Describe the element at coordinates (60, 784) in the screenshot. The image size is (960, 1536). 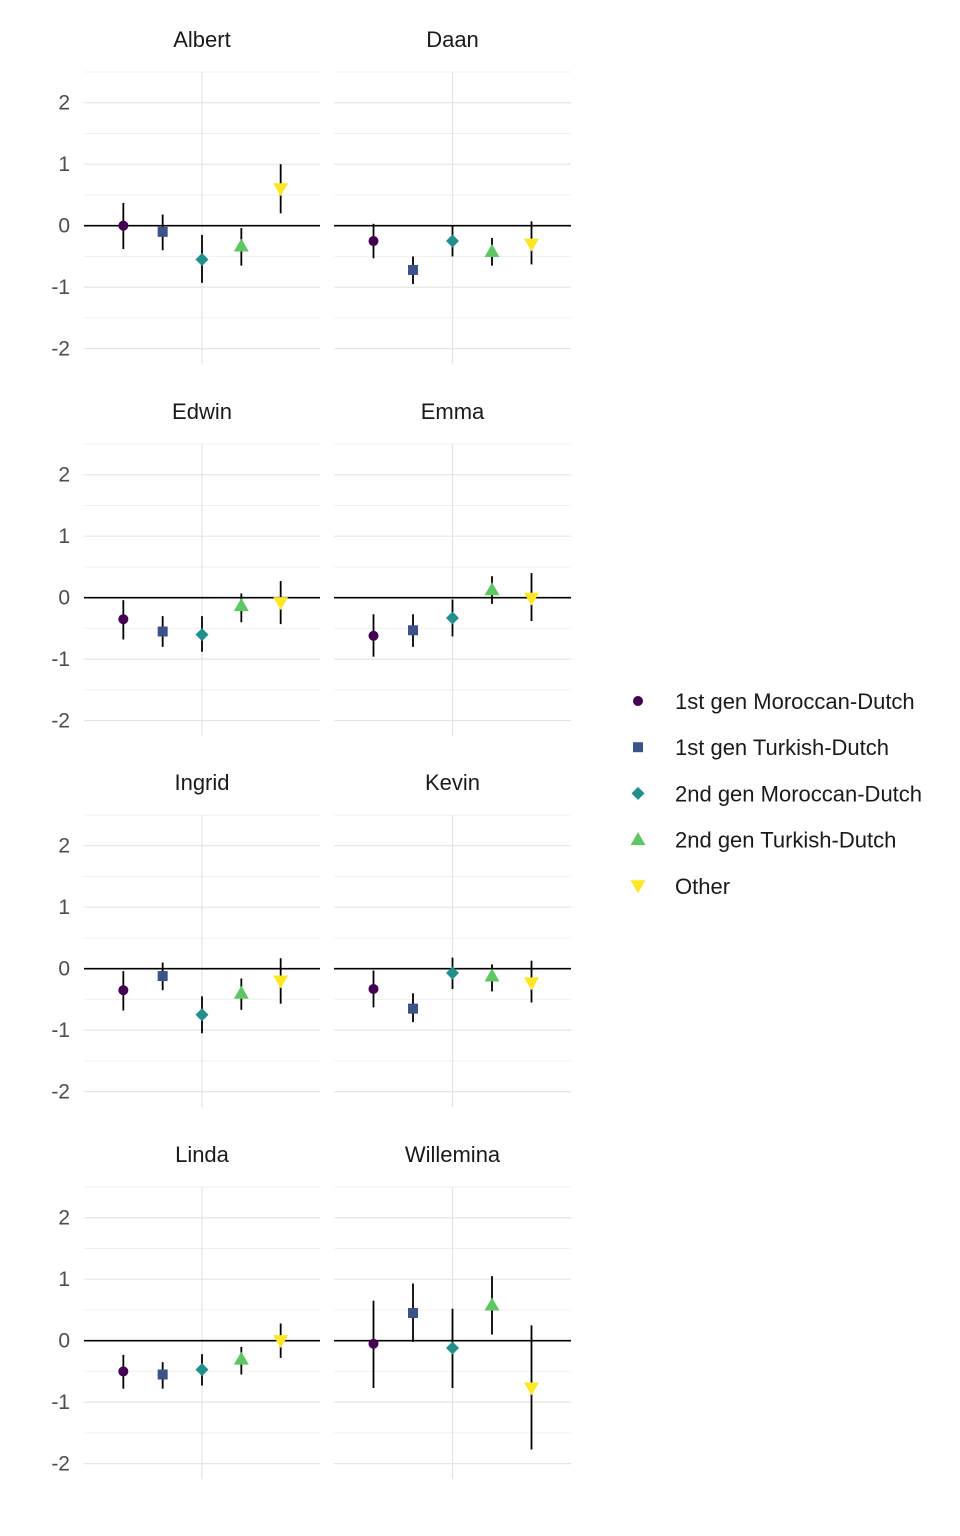
I see `y-axes: 2 1 0 -1 -2 2 1 0 -1 -2 2 1 0 -1 -2 2 1 0 -1 -2` at that location.